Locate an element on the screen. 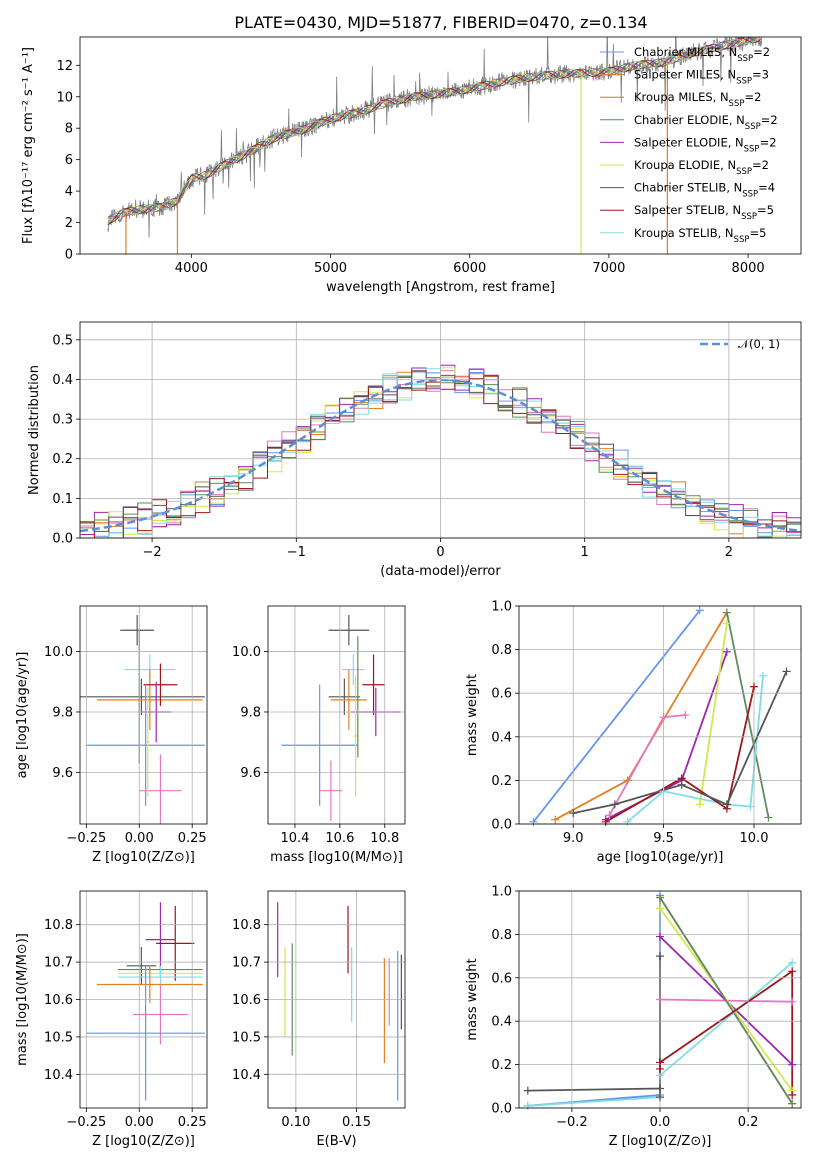  y-axis-label: mass weight is located at coordinates (472, 999).